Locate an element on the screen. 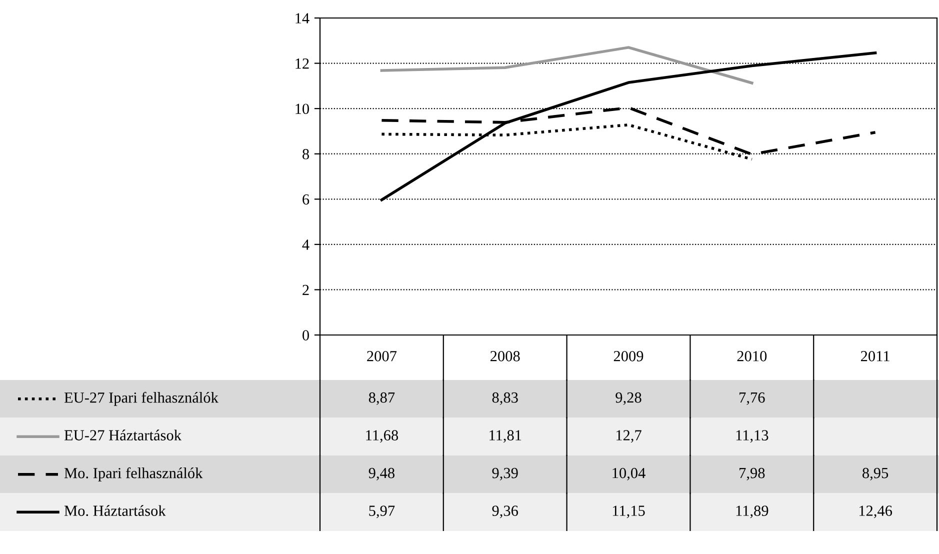  x-tick-label: 2007 is located at coordinates (382, 356).